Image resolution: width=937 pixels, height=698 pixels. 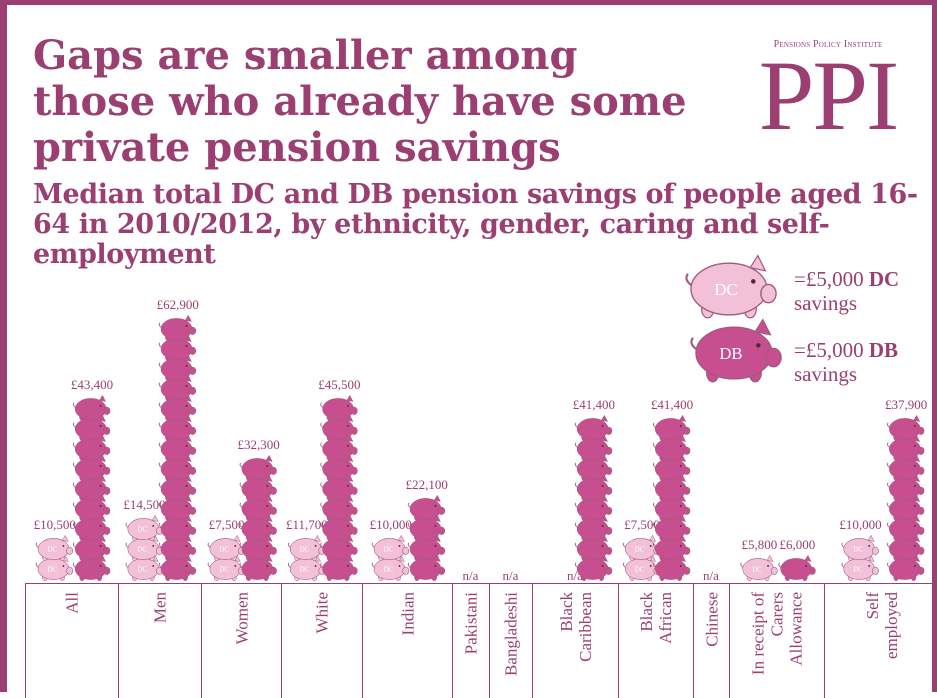 What do you see at coordinates (776, 641) in the screenshot?
I see `category-cell: In receipt of Carers Allowance` at bounding box center [776, 641].